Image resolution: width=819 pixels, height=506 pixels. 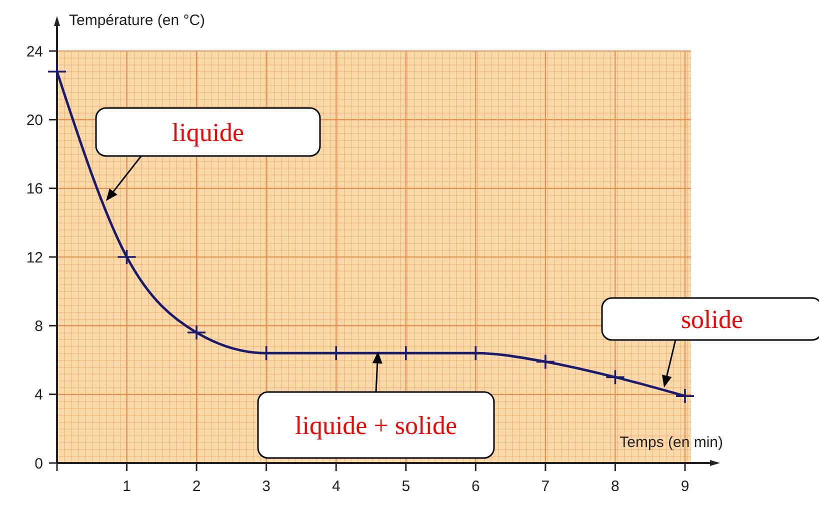 I want to click on x-tick-label: 8, so click(x=615, y=486).